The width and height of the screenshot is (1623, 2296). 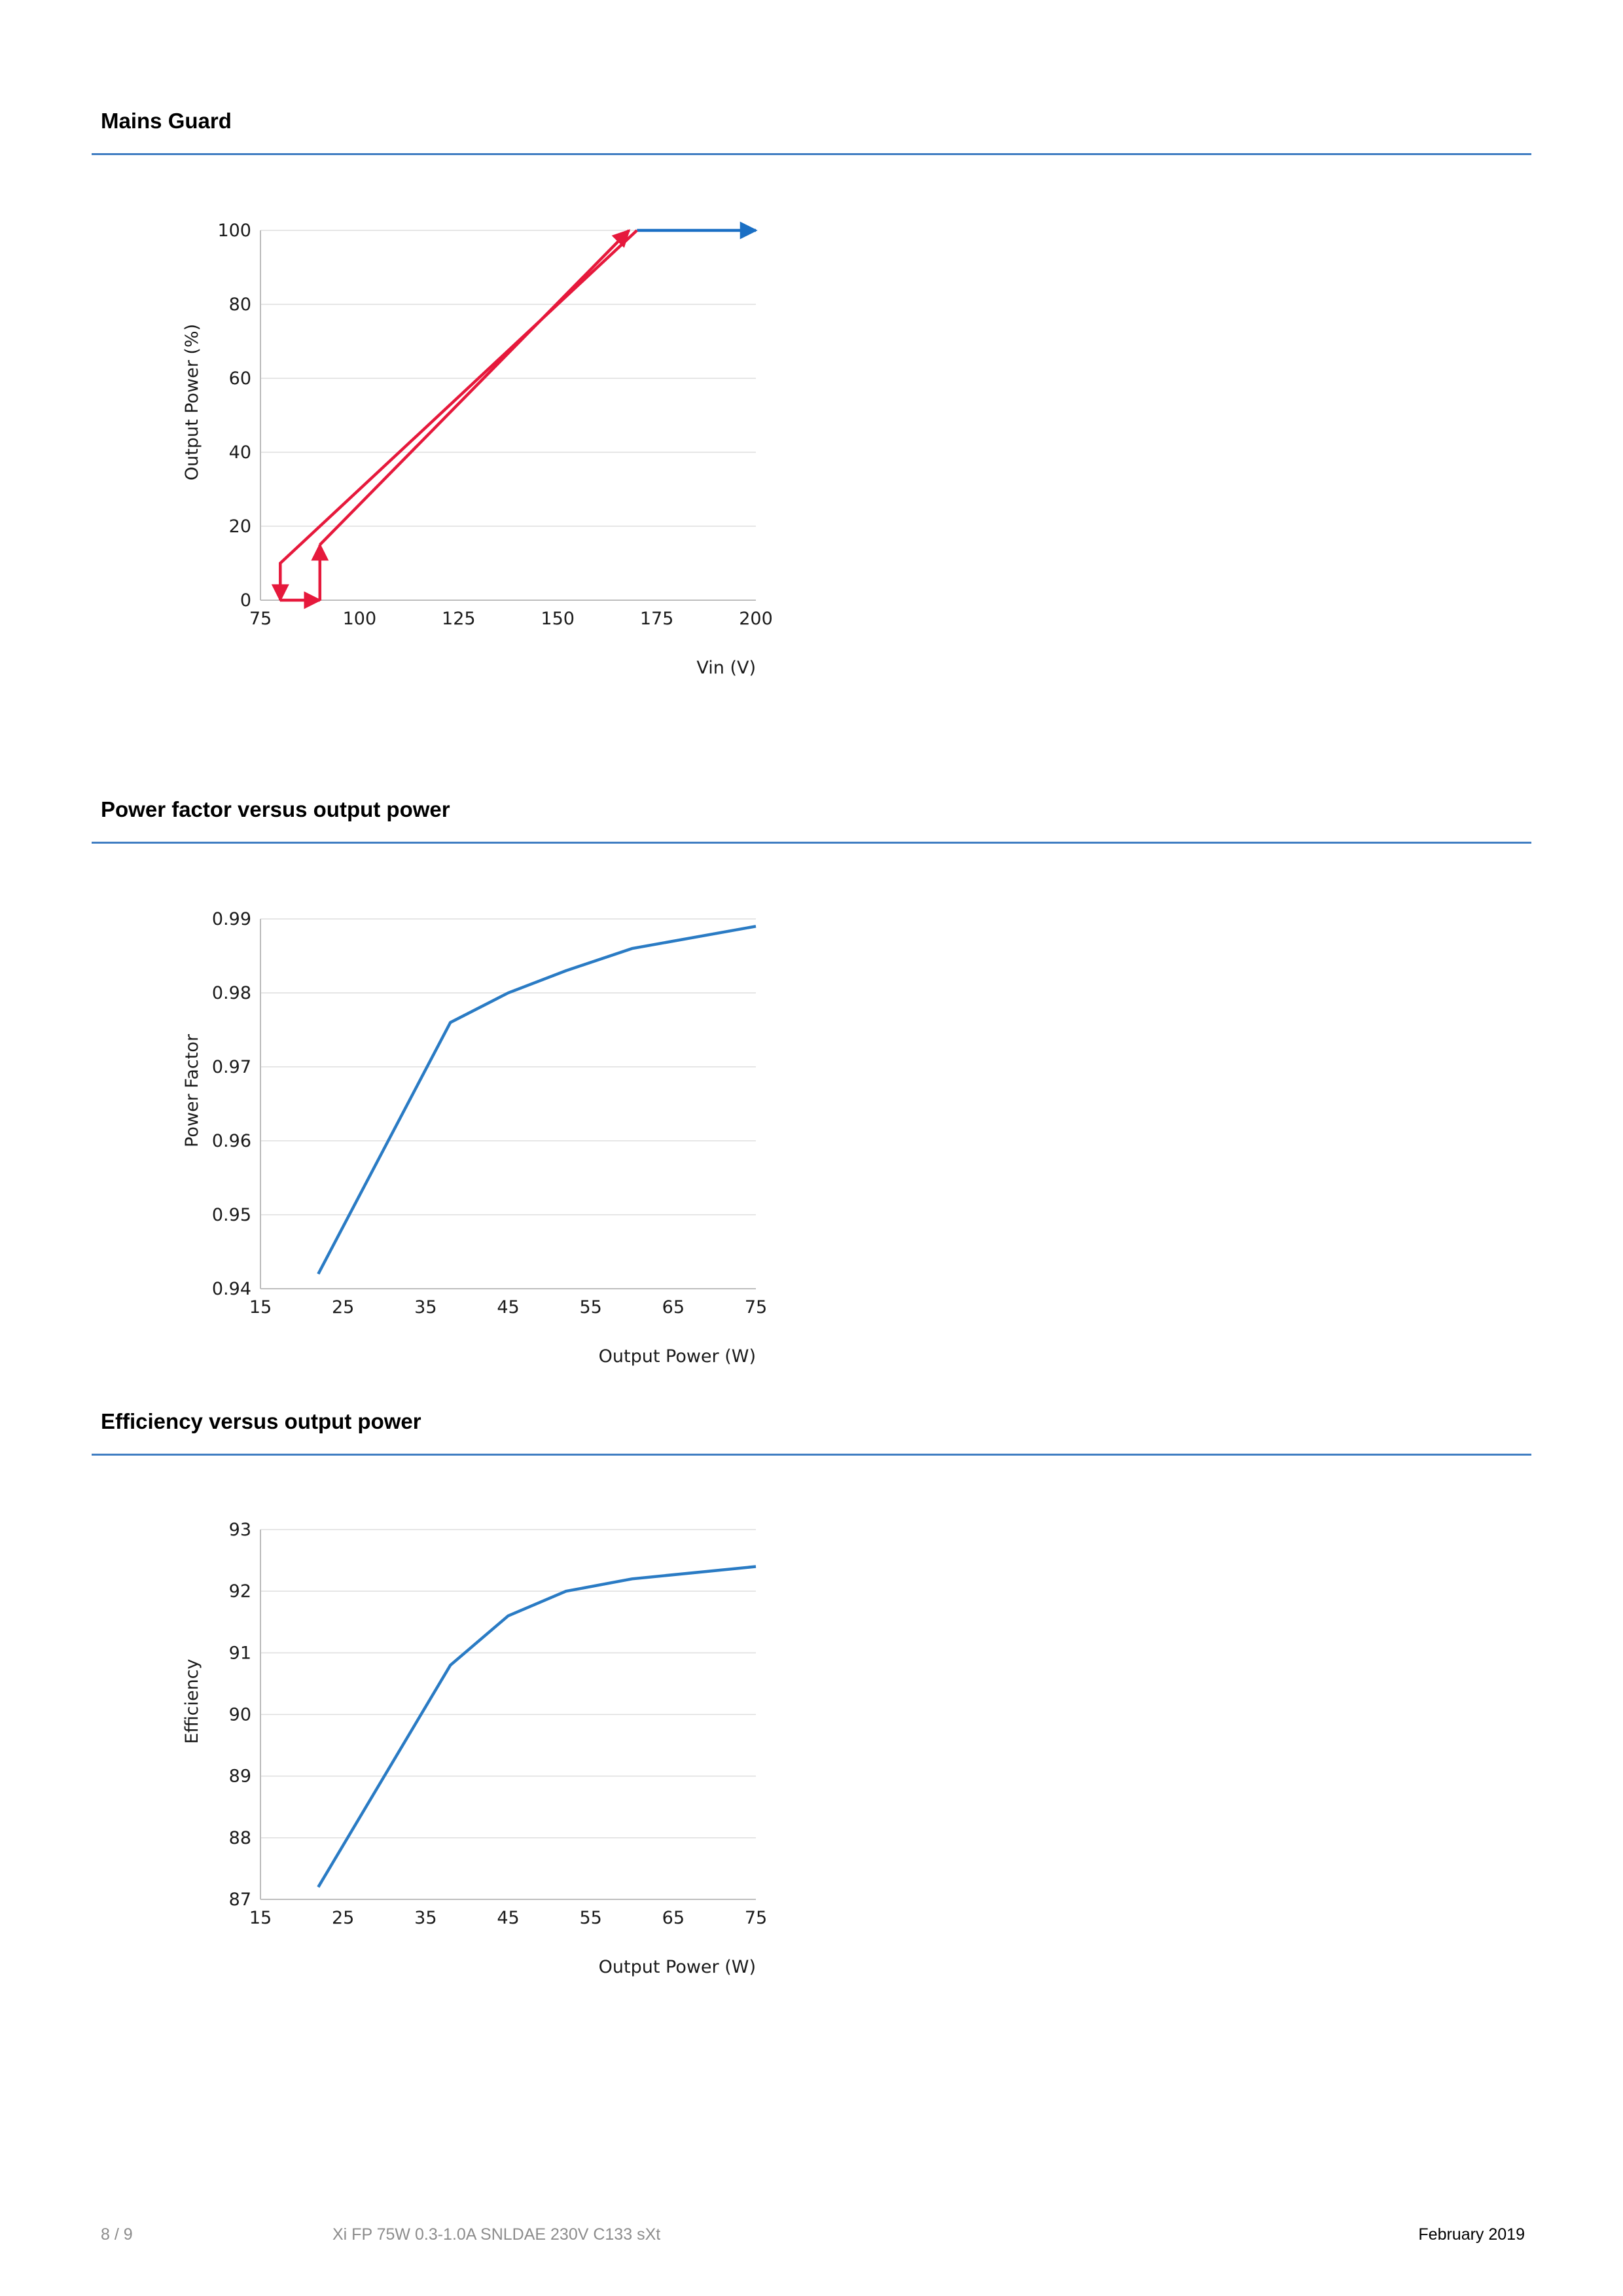 I want to click on y-tick-label: 88, so click(x=240, y=1838).